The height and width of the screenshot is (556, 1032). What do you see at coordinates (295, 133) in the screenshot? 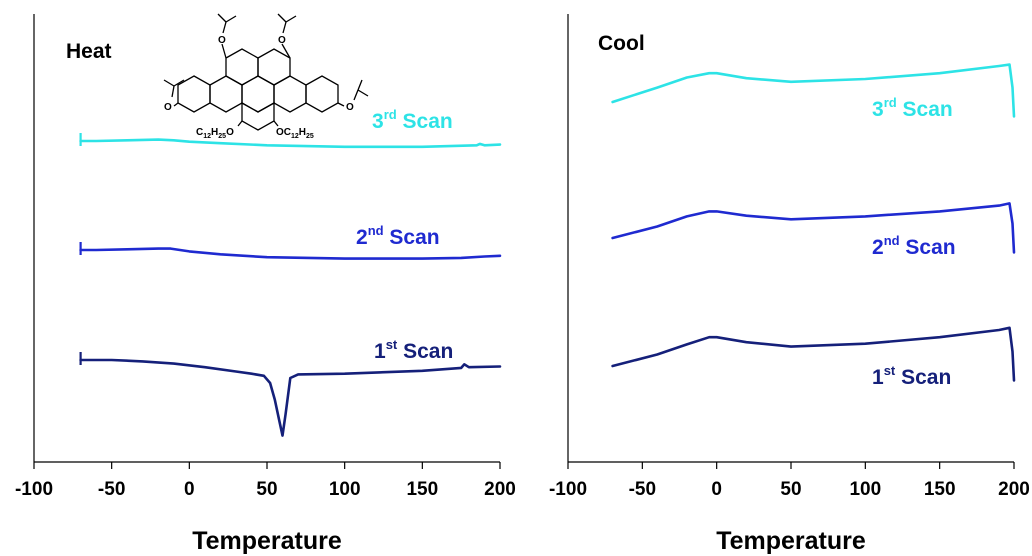
I see `svg-text: OC12H25` at bounding box center [295, 133].